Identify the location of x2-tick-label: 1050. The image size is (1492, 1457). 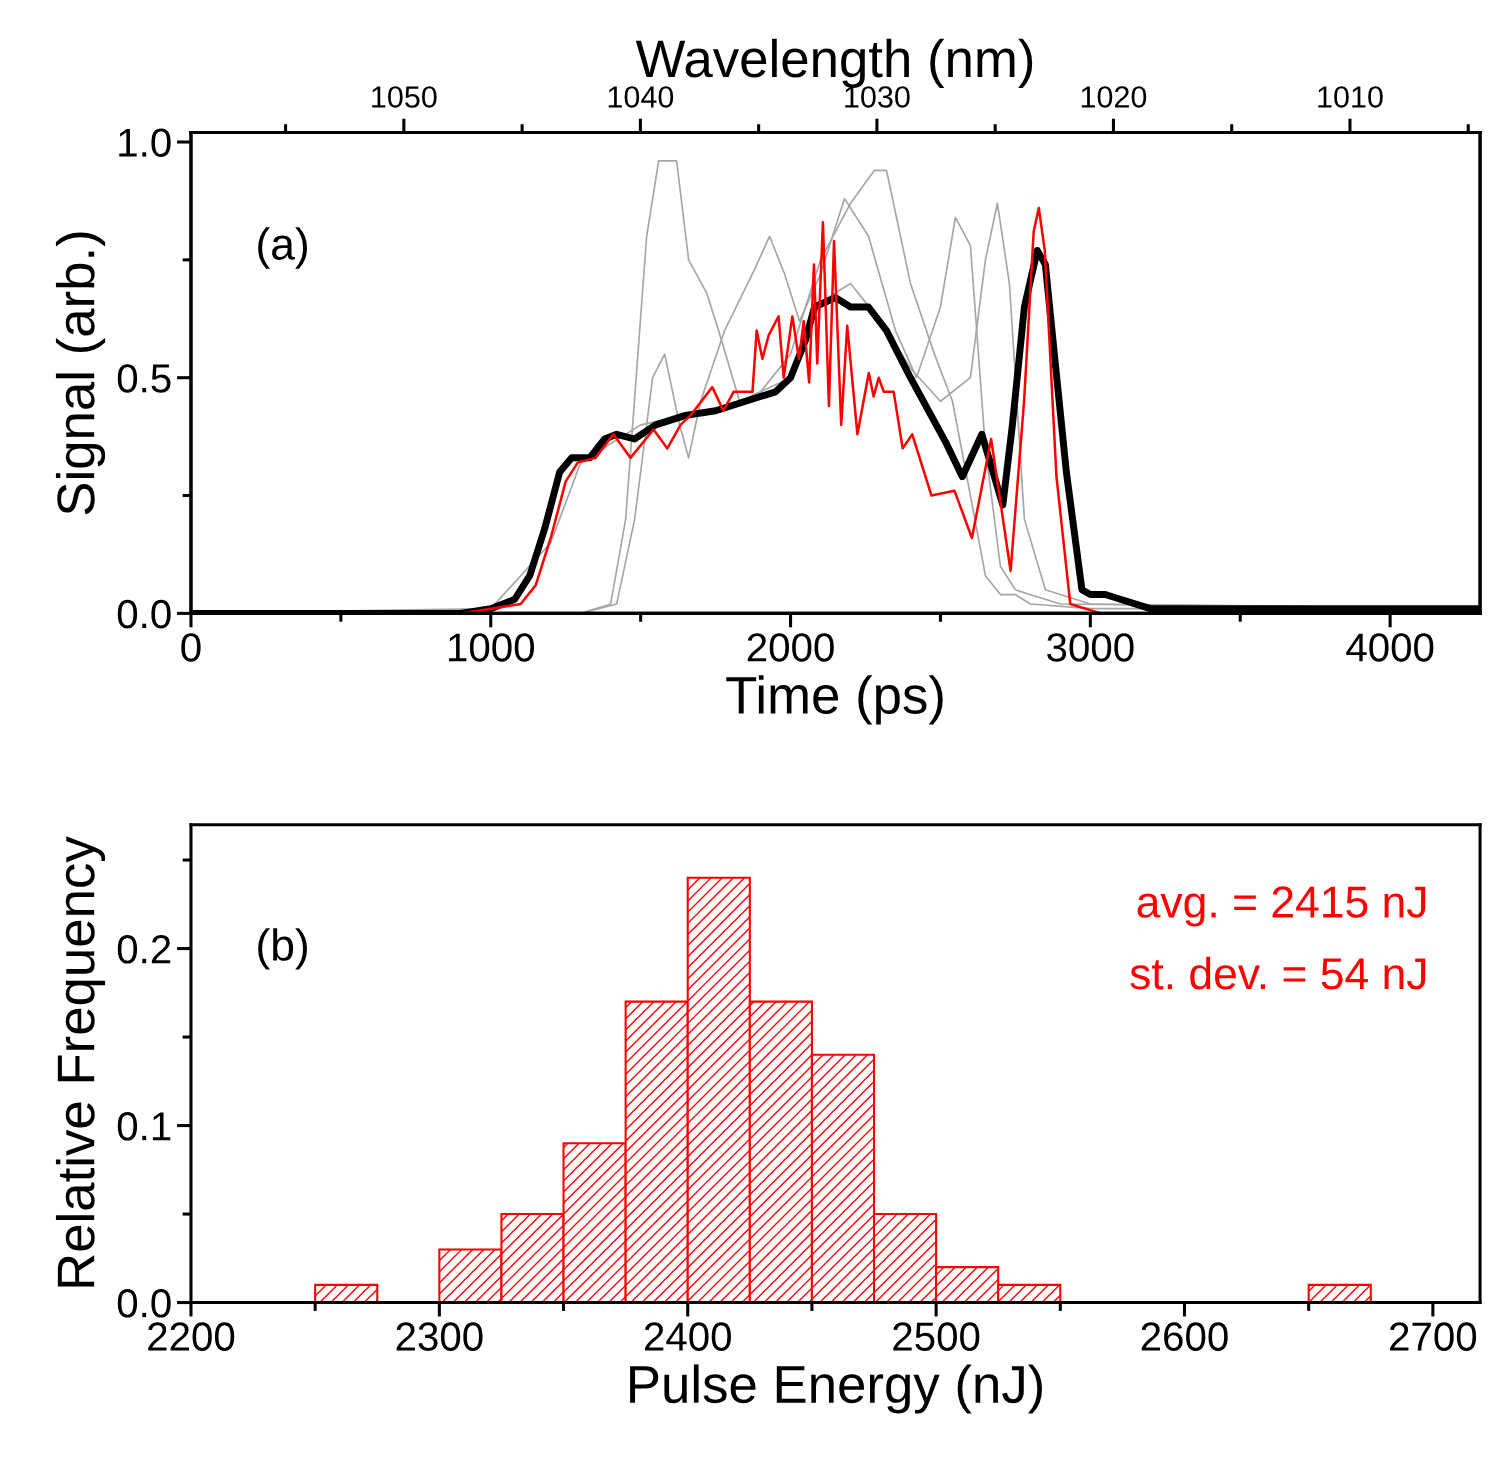
(404, 97).